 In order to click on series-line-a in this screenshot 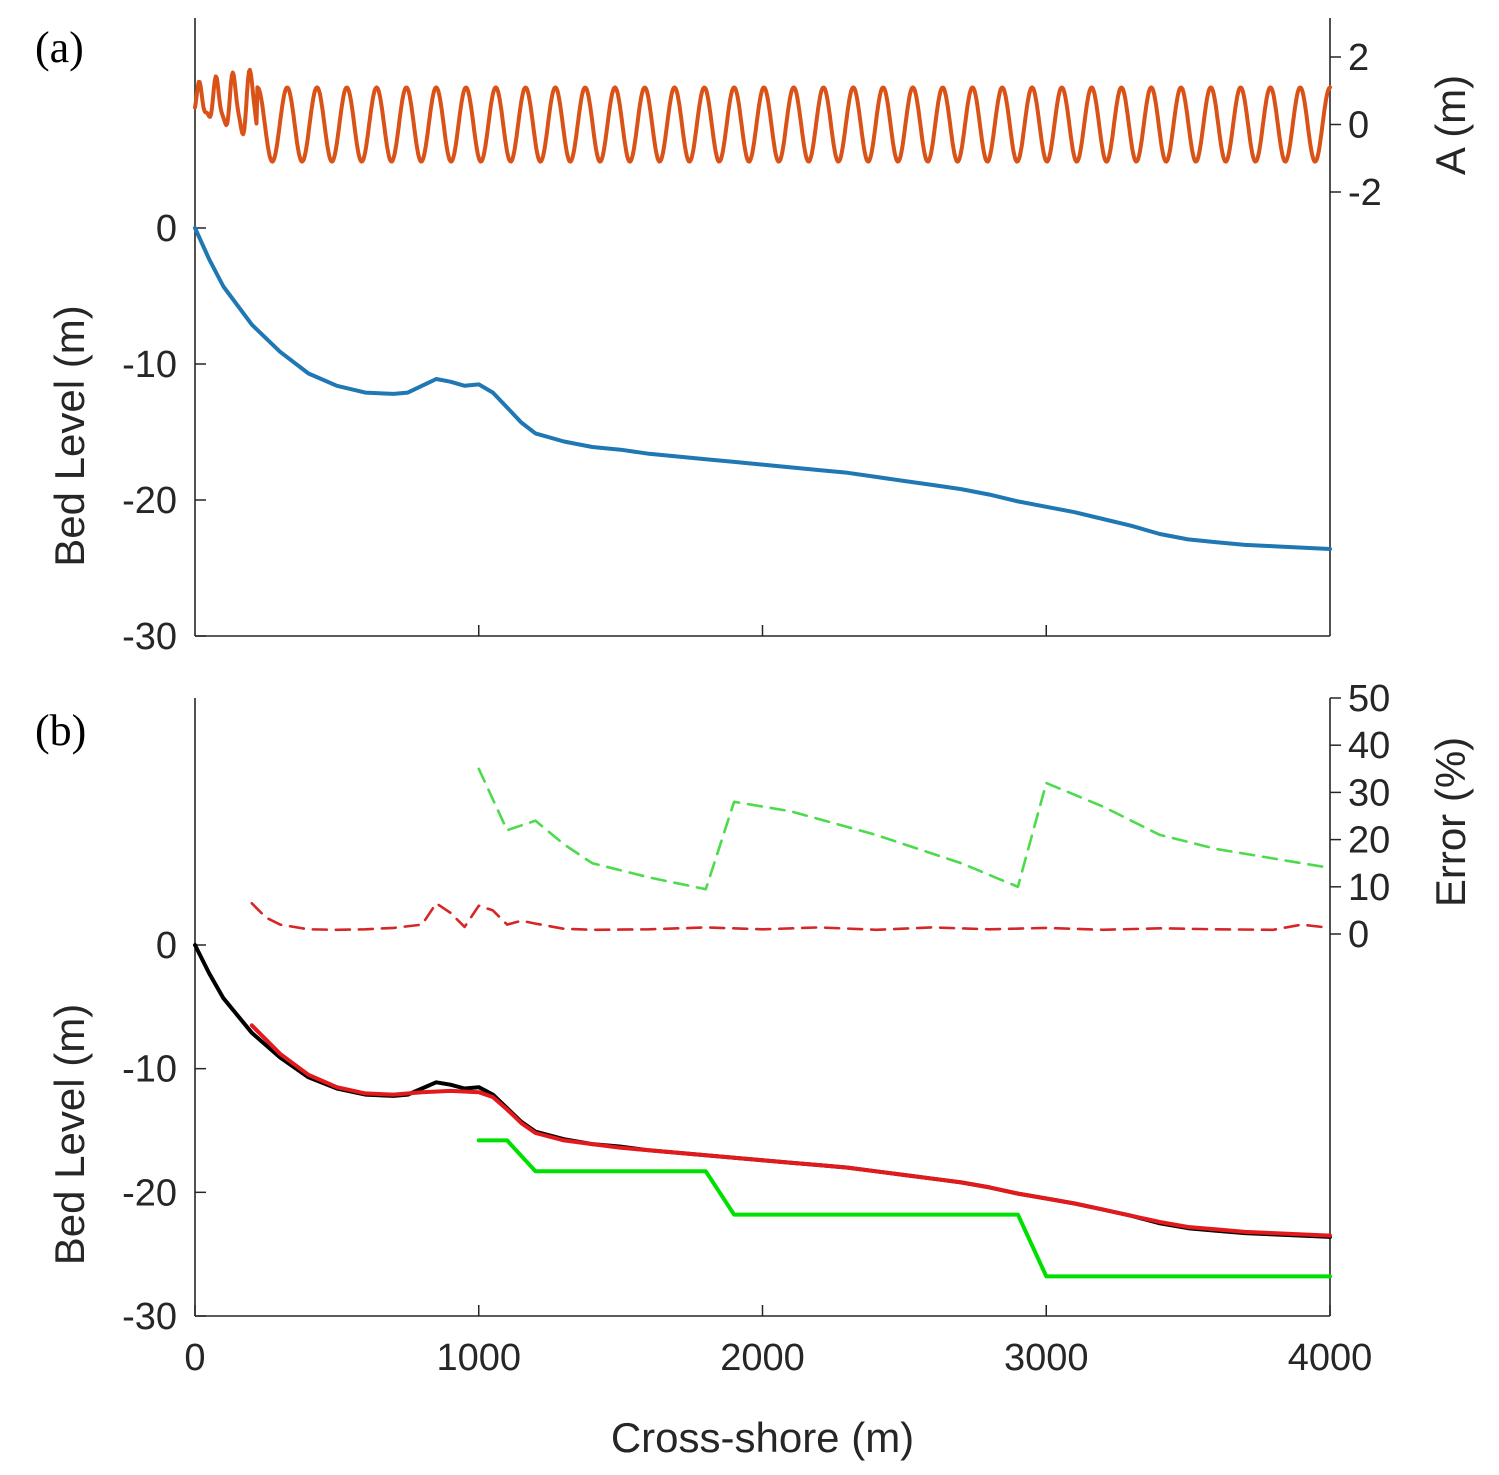, I will do `click(762, 115)`.